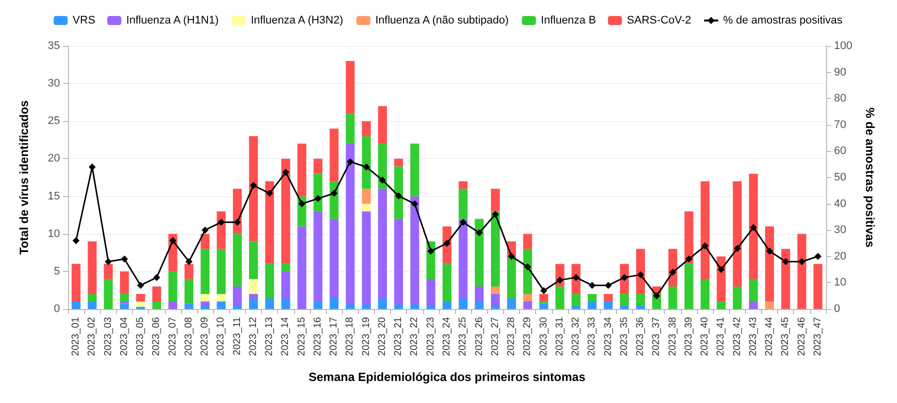  What do you see at coordinates (140, 336) in the screenshot?
I see `x-tick-label: 2023_05` at bounding box center [140, 336].